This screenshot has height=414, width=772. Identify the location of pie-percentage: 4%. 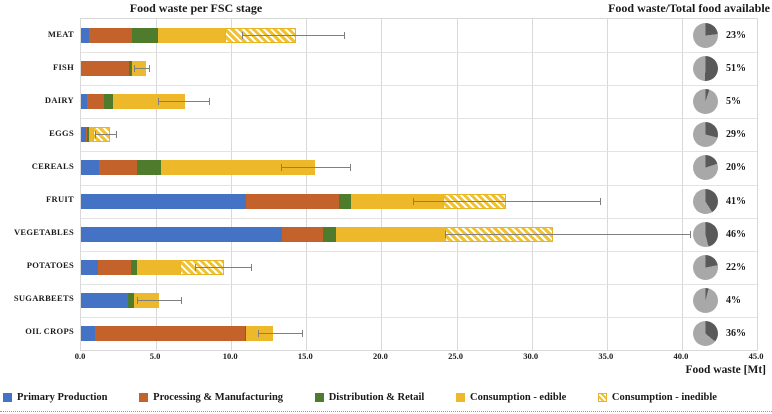
(733, 300).